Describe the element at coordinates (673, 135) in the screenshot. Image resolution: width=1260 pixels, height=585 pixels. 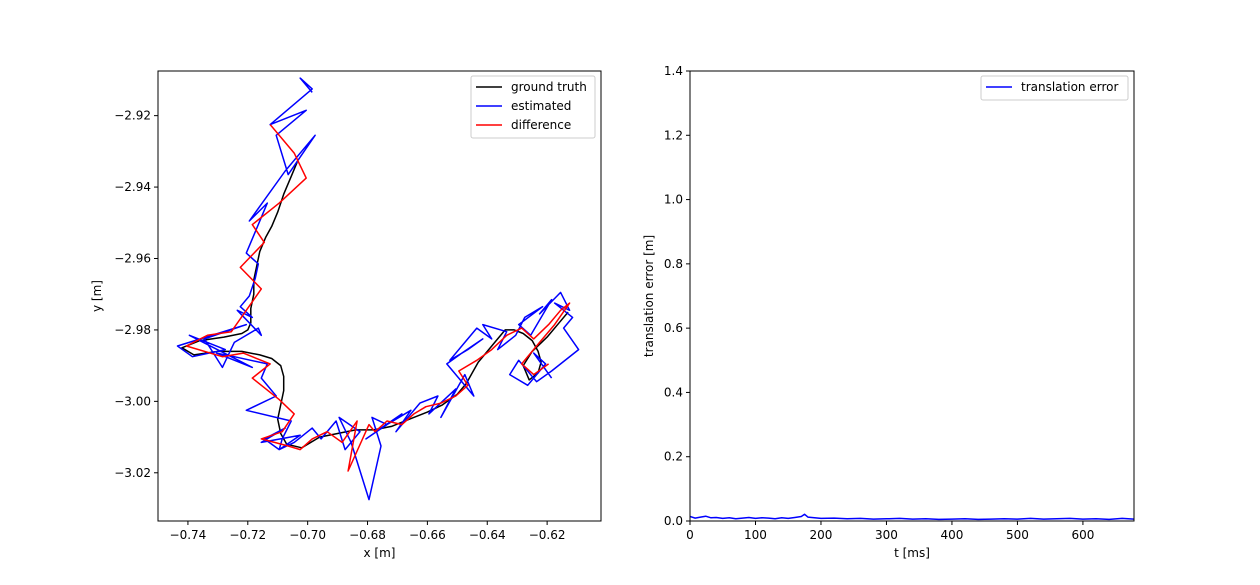
I see `y-tick-label: 1.2` at that location.